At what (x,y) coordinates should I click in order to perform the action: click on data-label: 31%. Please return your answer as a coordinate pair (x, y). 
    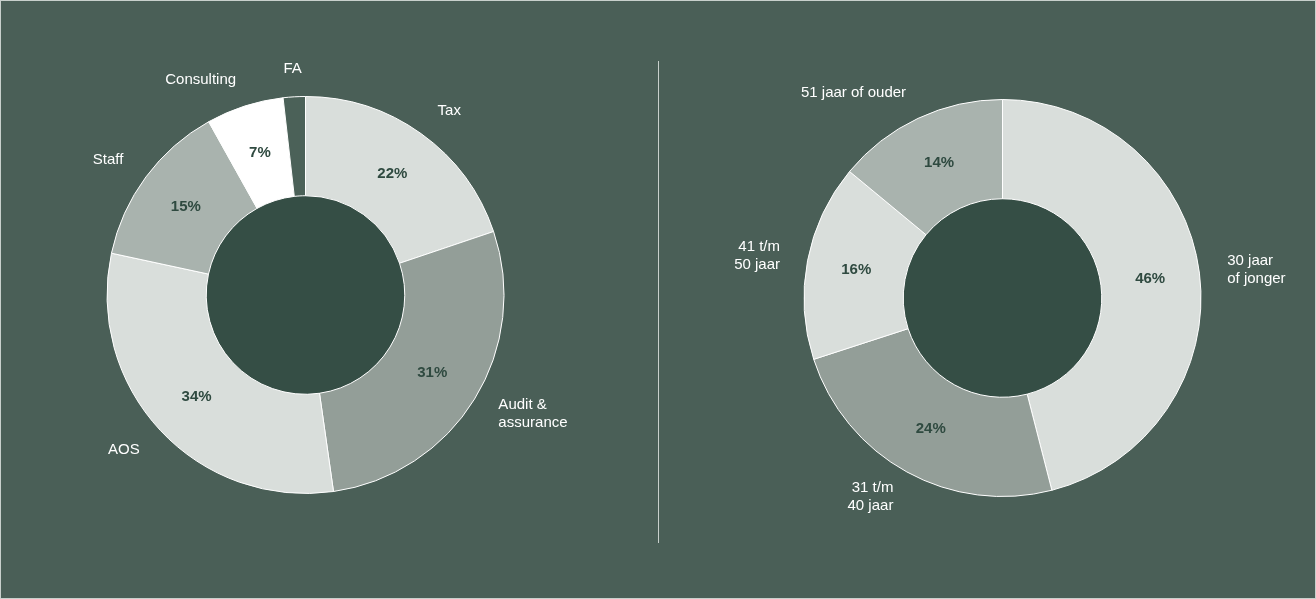
    Looking at the image, I should click on (432, 372).